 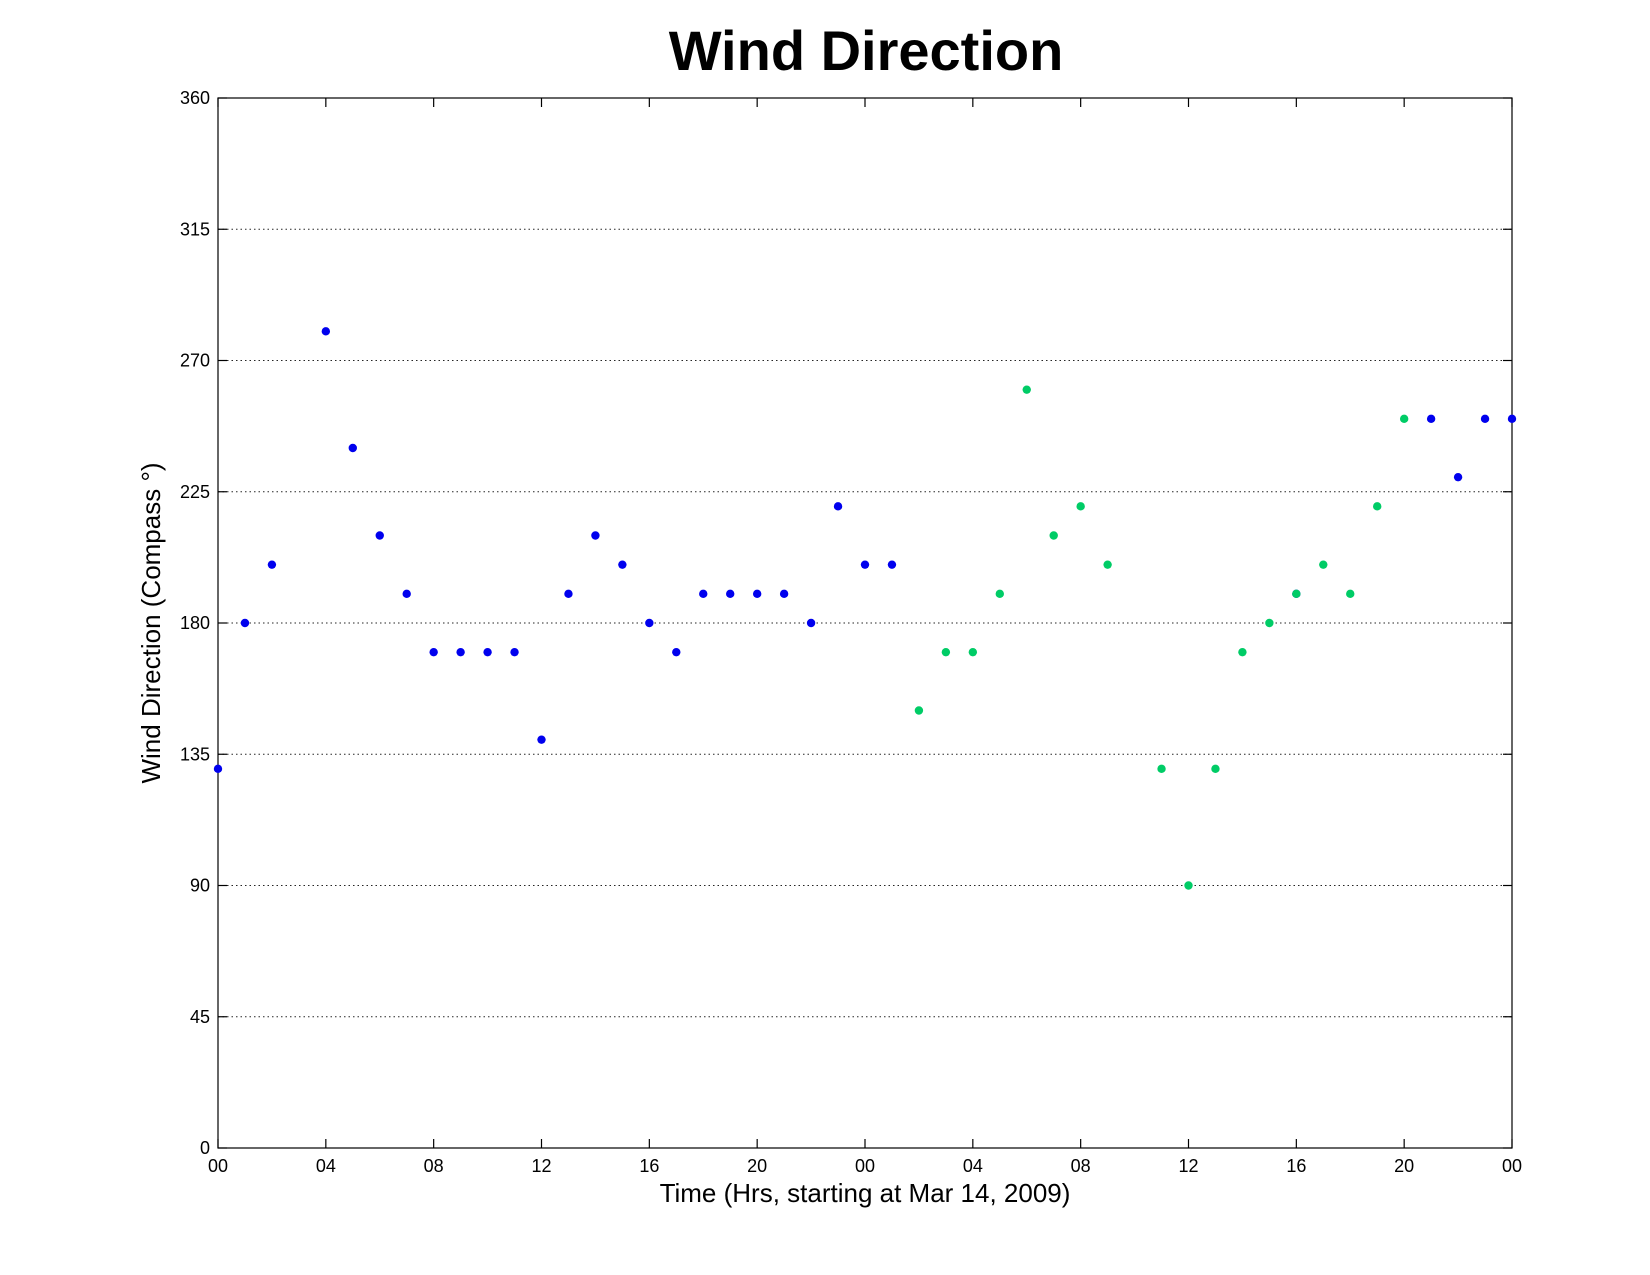 I want to click on y-tick-label: 45, so click(x=200, y=1017).